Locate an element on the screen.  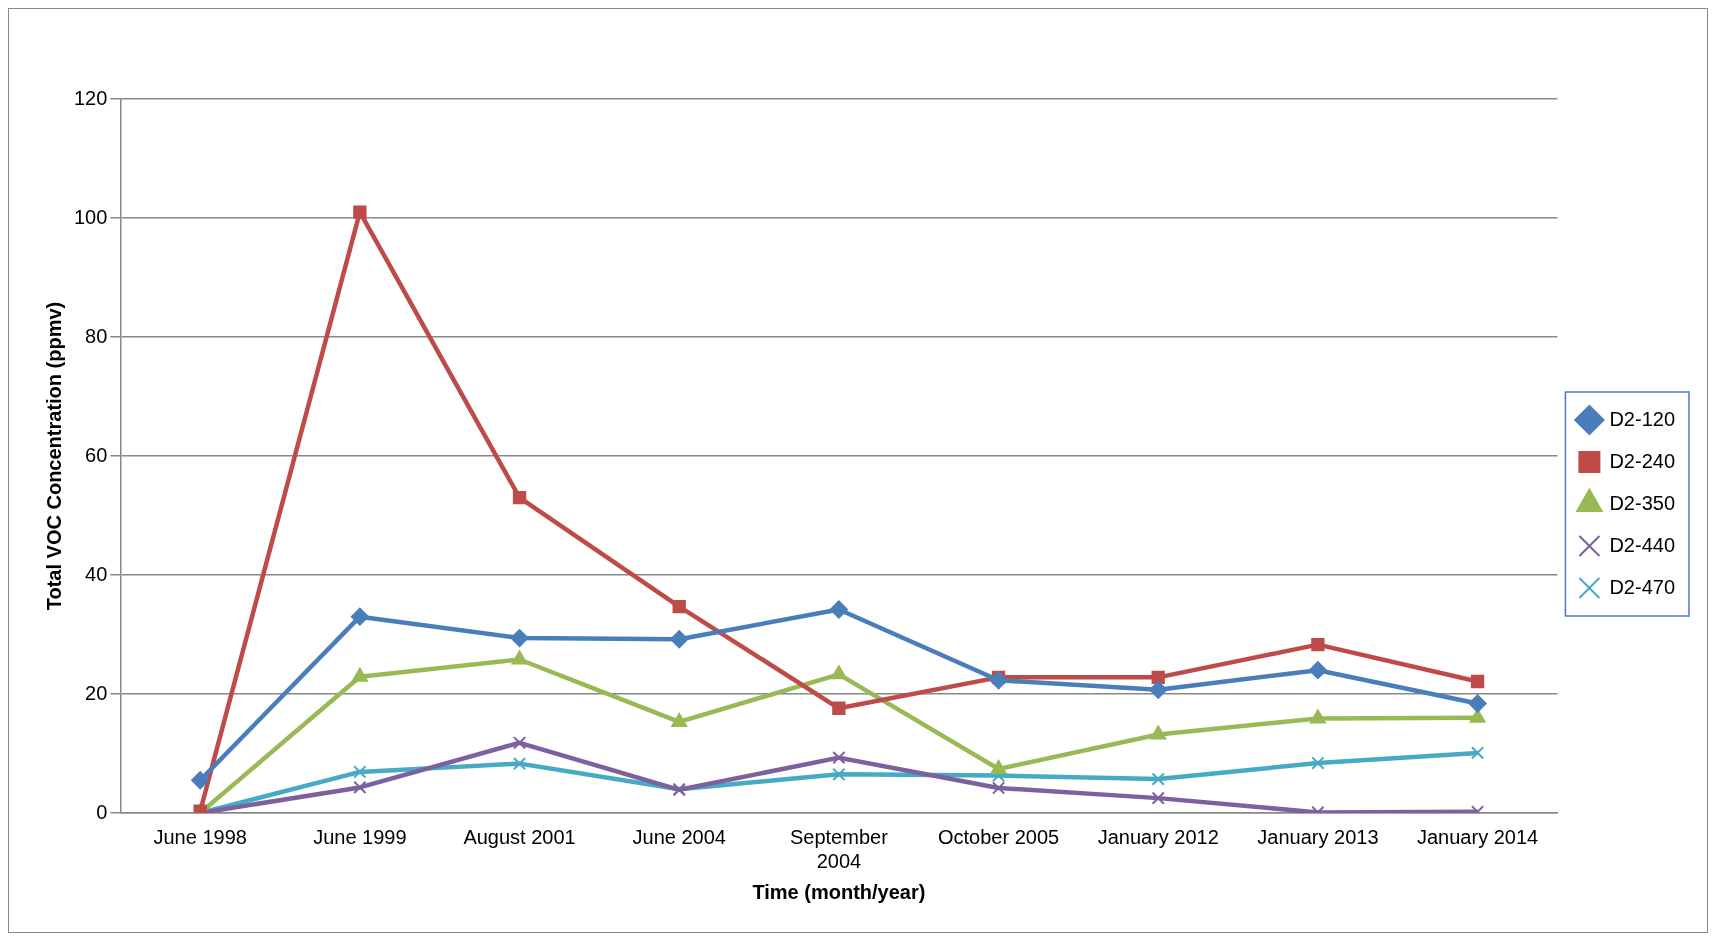
x-tick-label: June 1998 is located at coordinates (200, 836).